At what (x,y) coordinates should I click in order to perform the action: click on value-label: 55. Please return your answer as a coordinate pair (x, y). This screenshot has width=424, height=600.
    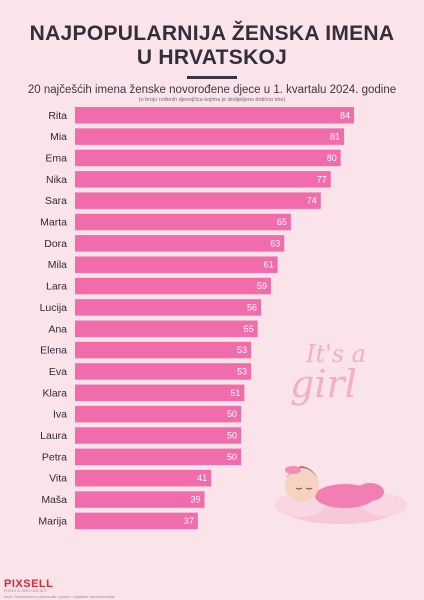
    Looking at the image, I should click on (249, 329).